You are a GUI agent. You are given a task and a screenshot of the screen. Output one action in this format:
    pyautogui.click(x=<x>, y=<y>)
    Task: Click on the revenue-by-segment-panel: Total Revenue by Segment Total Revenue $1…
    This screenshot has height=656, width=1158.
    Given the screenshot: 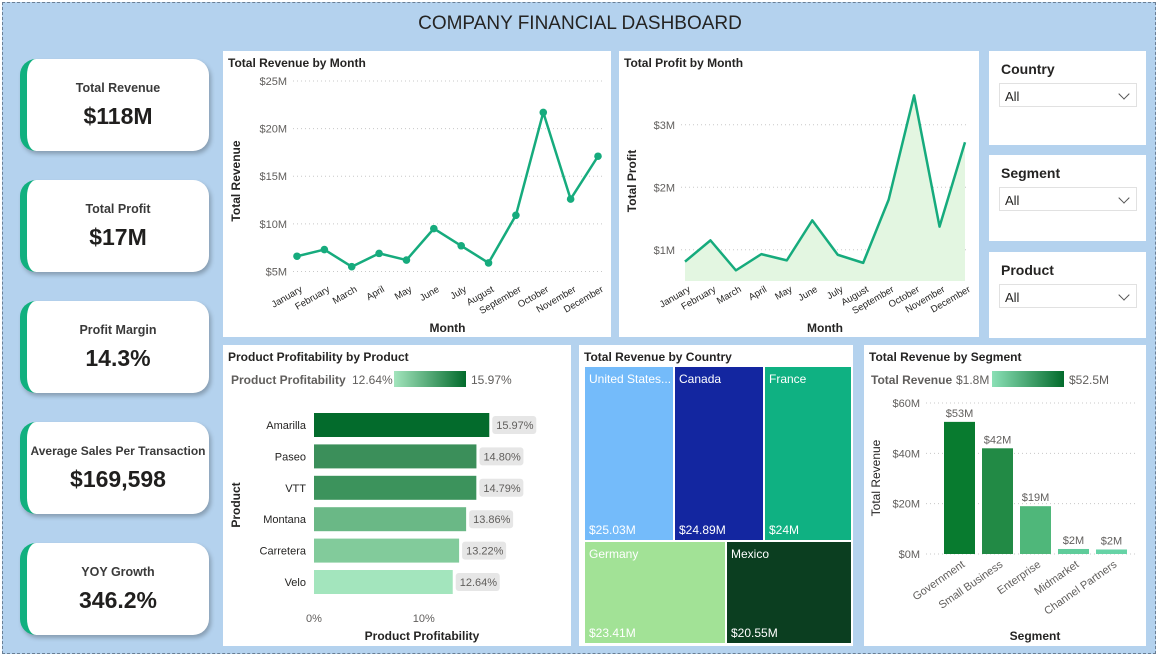 What is the action you would take?
    pyautogui.click(x=1005, y=495)
    